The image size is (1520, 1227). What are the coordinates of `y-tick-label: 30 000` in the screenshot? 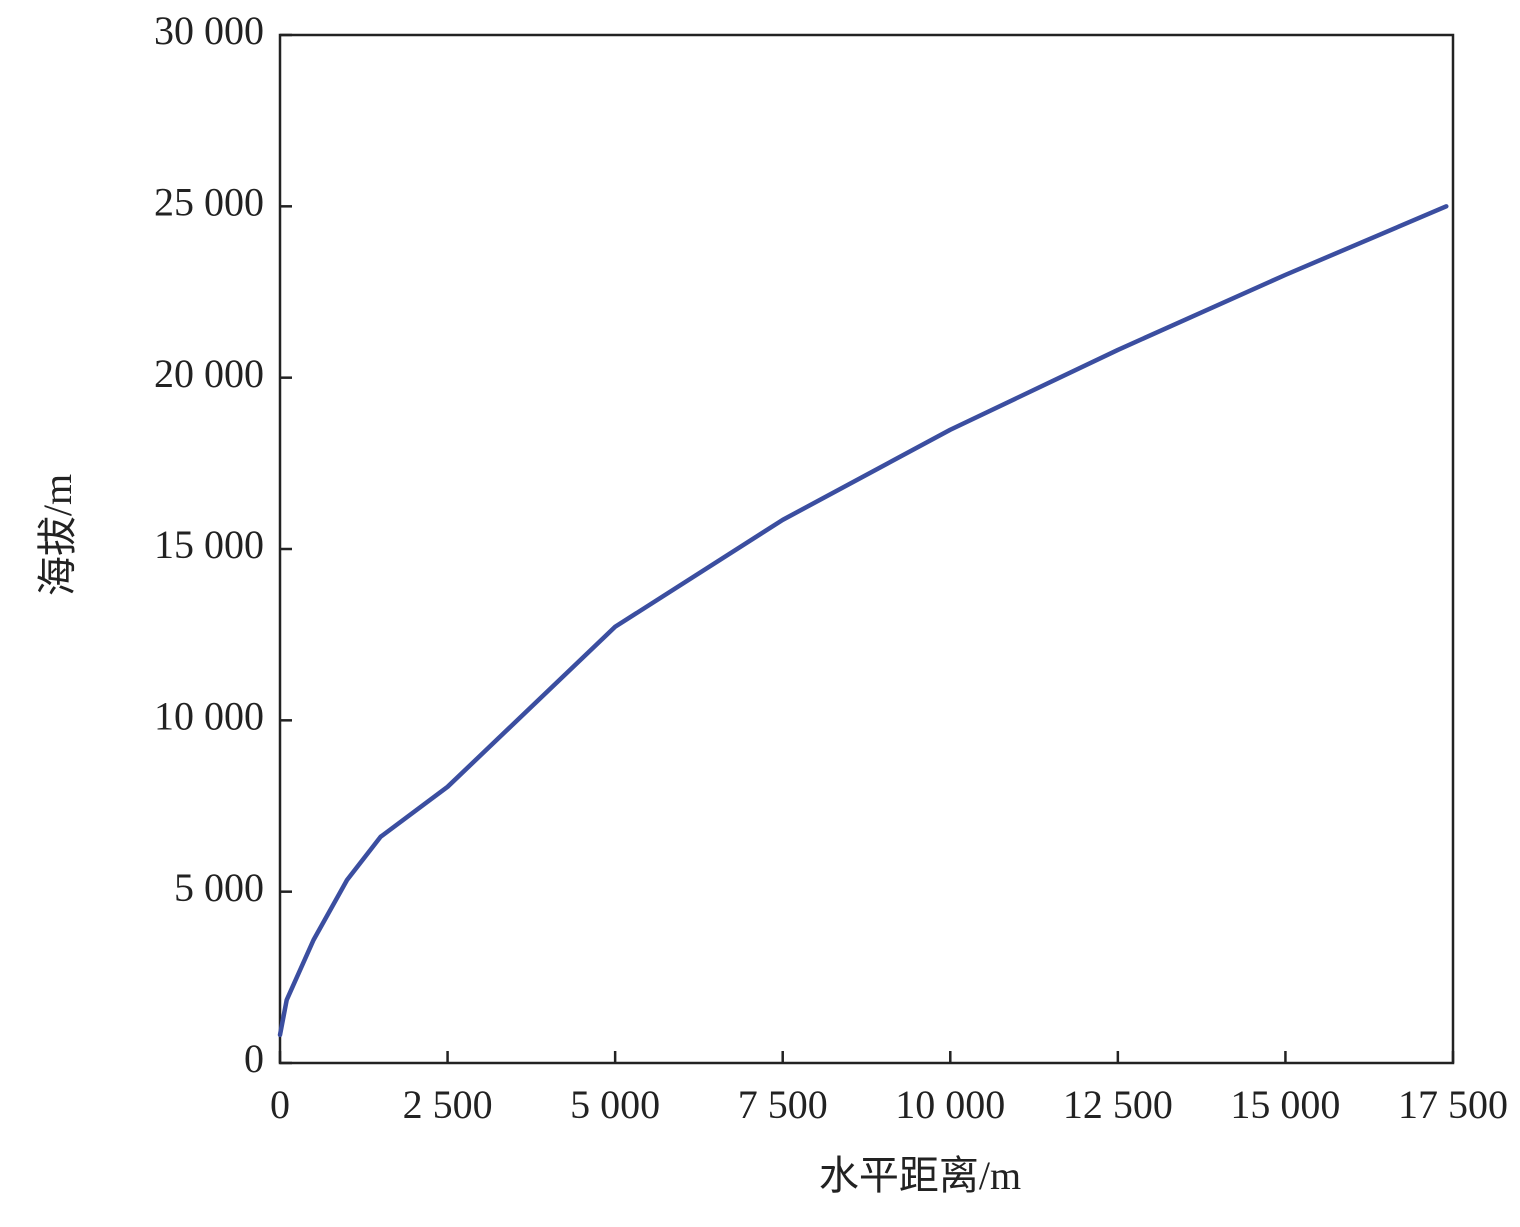 It's located at (209, 30).